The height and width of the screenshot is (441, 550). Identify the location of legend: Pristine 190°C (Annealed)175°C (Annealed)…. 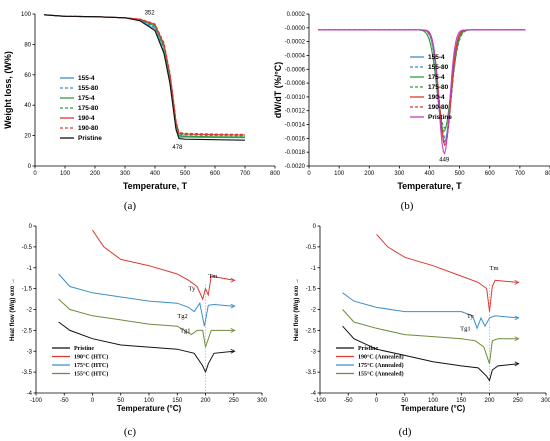
(370, 362).